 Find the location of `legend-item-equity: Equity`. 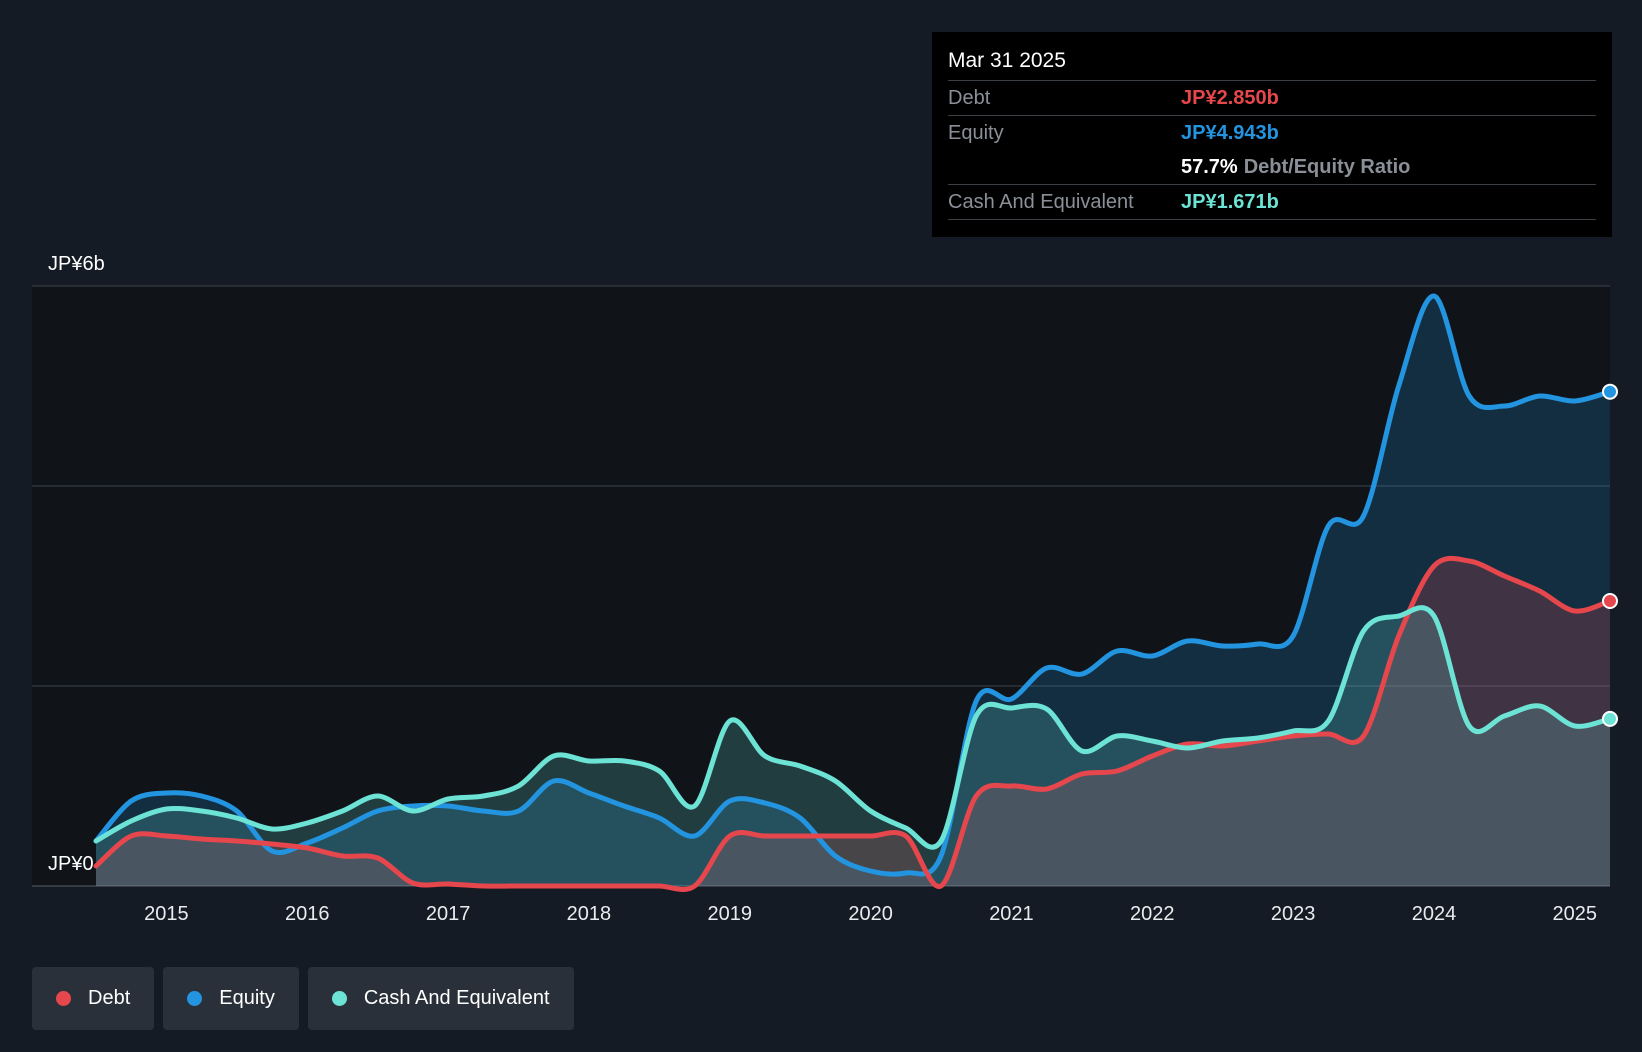

legend-item-equity: Equity is located at coordinates (231, 998).